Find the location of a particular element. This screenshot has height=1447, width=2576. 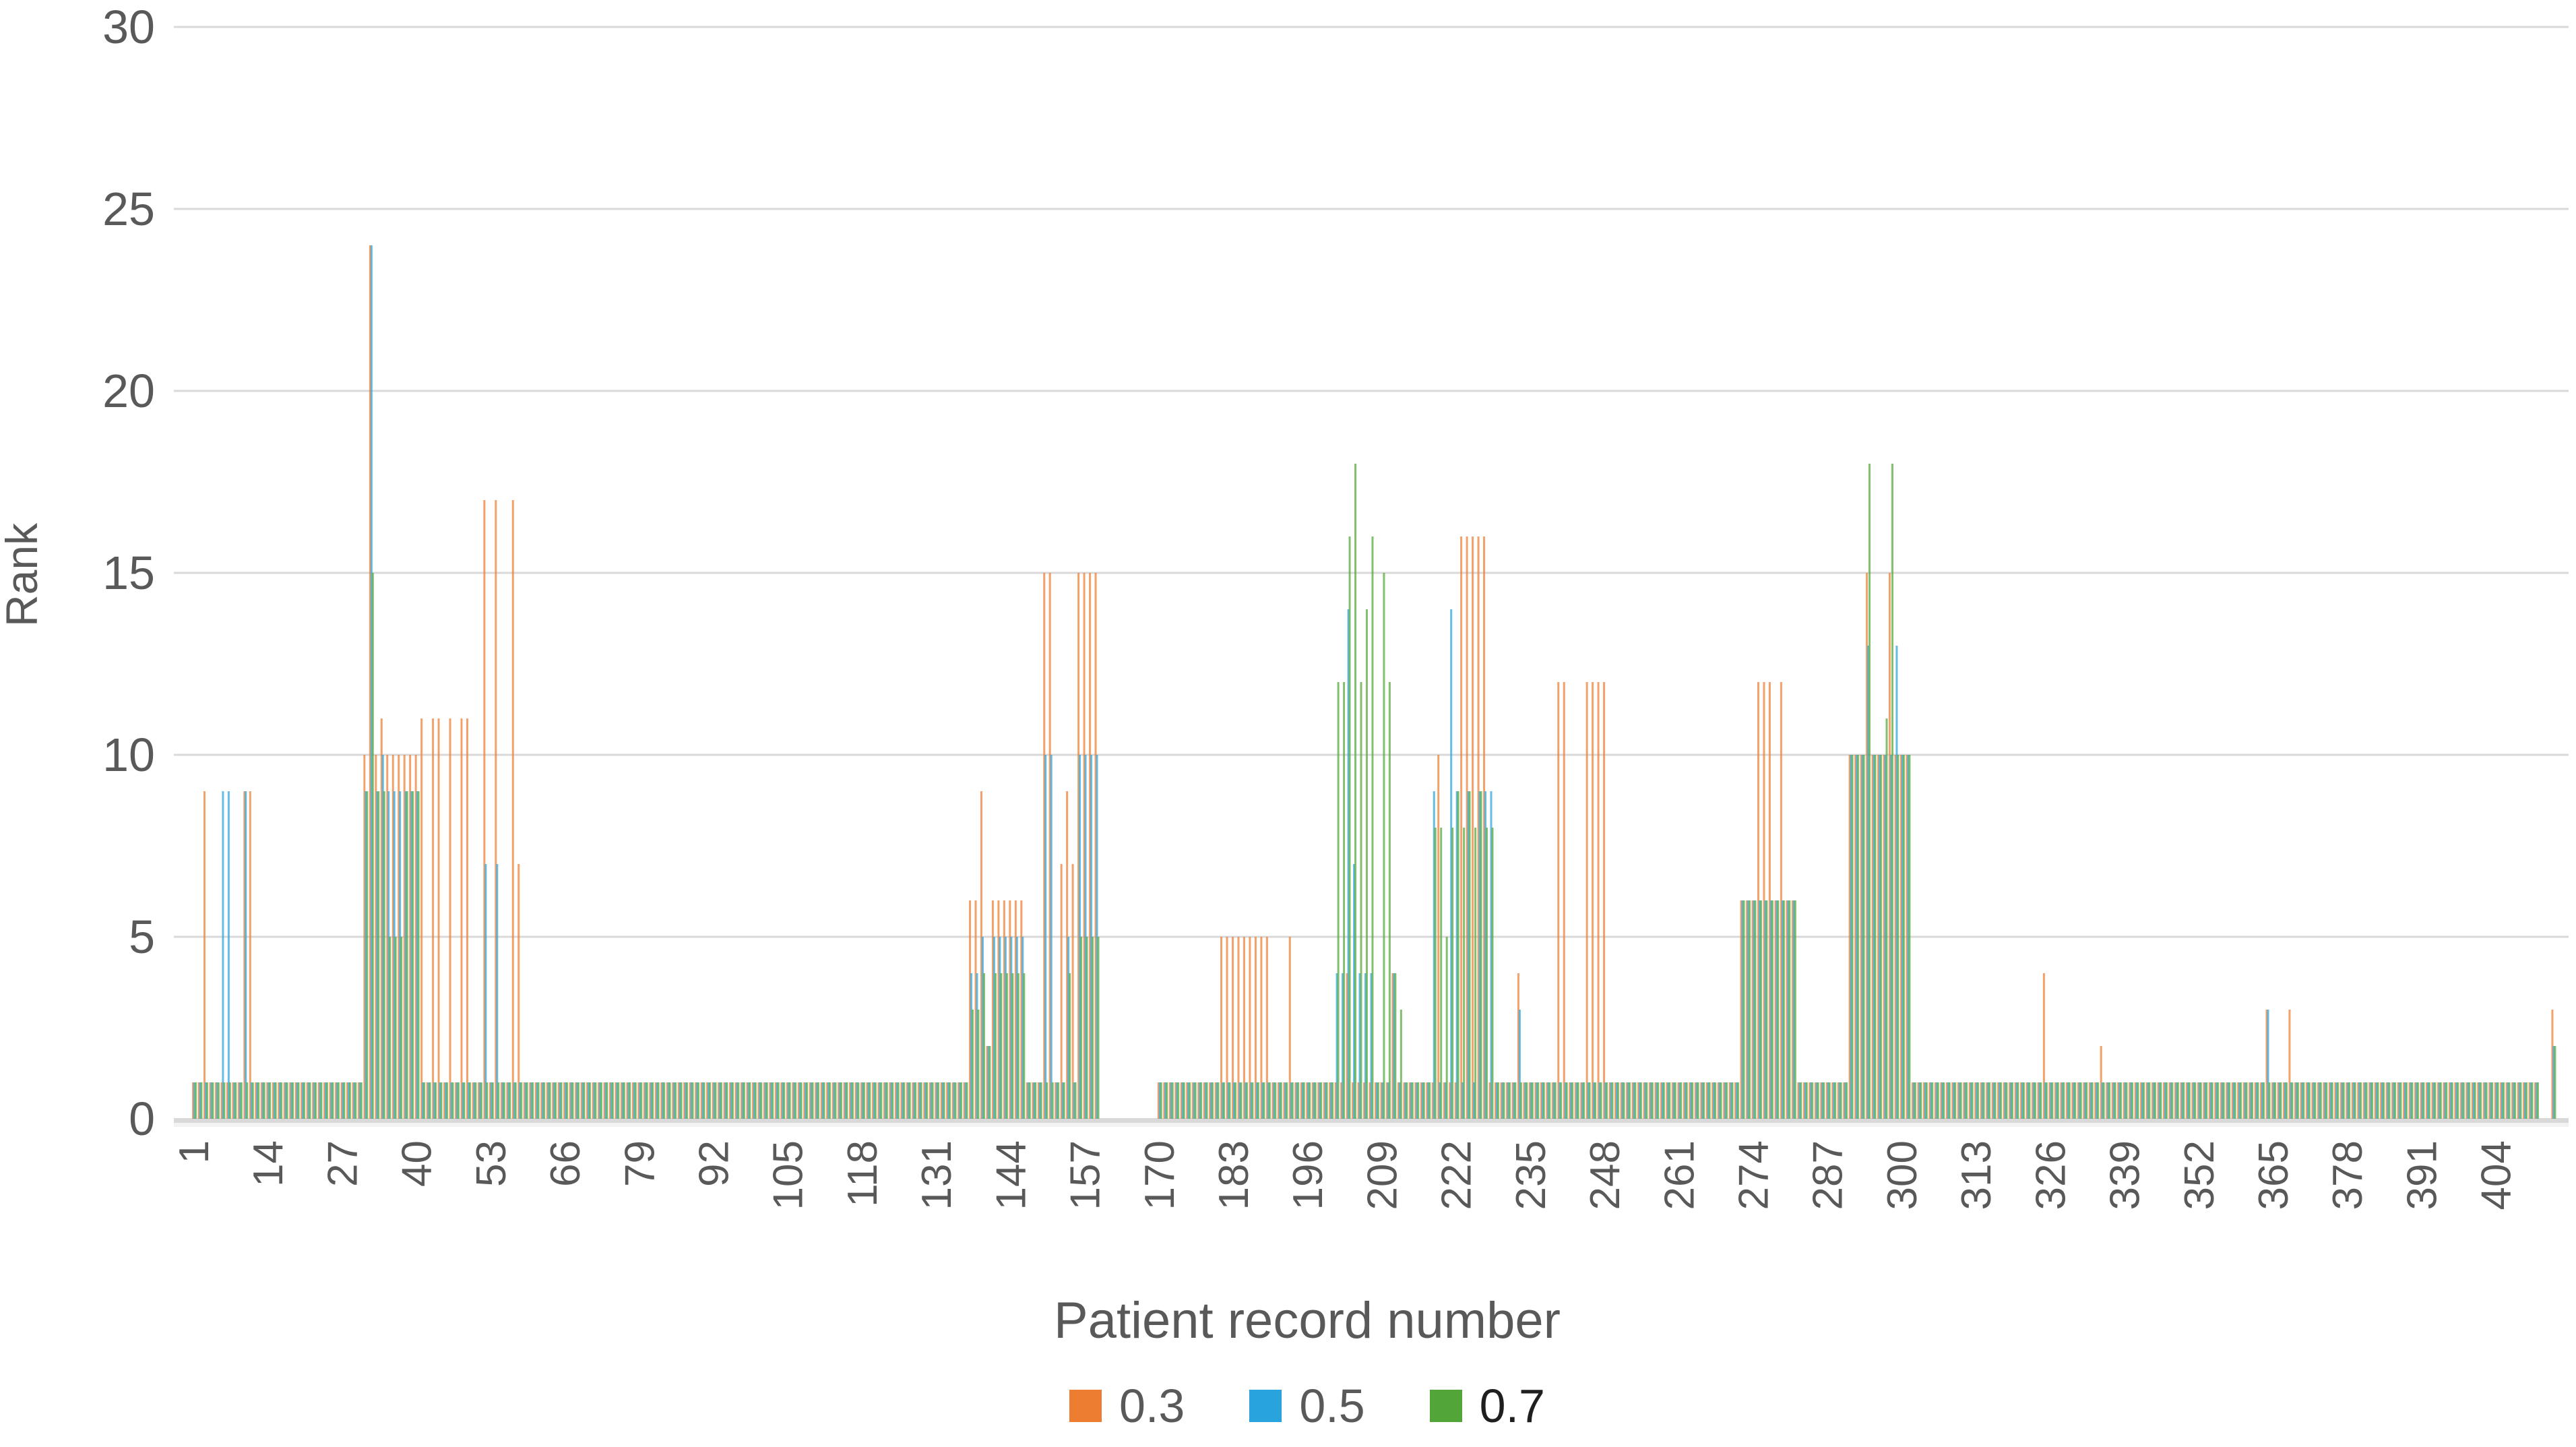

x-tick-label: 79 is located at coordinates (640, 1163).